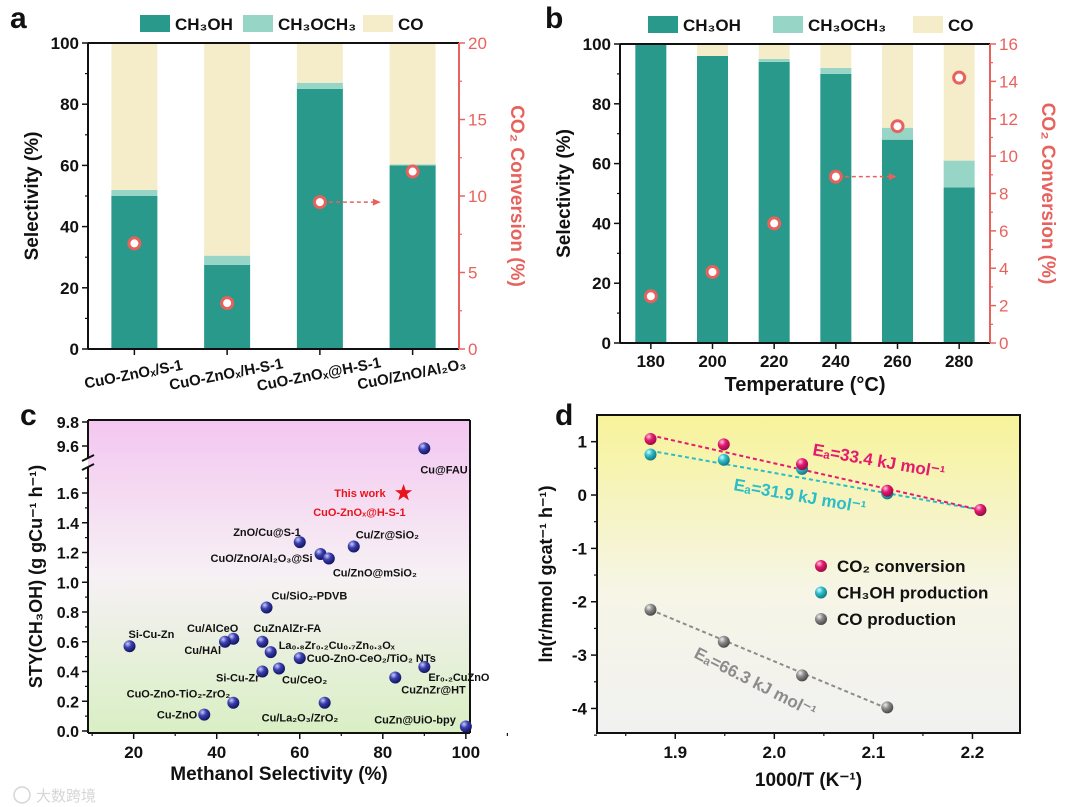  What do you see at coordinates (477, 43) in the screenshot?
I see `y2-tick-label: 20` at bounding box center [477, 43].